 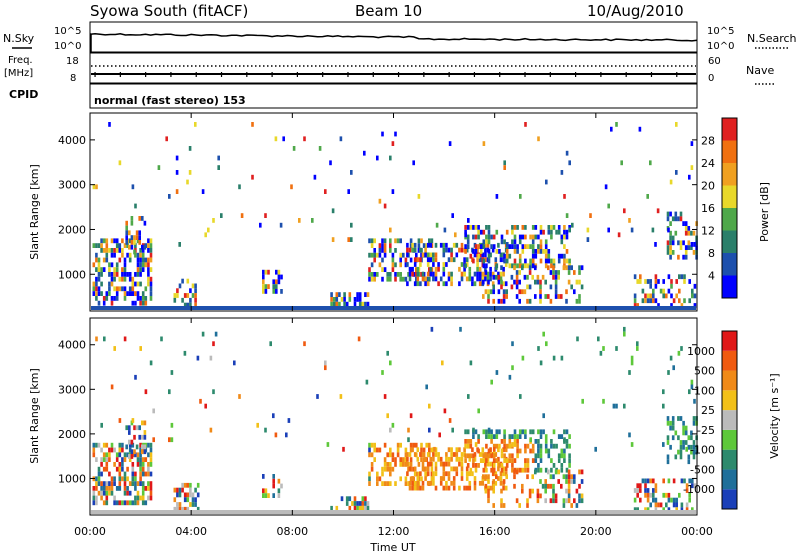 I want to click on xtick-label: 00:00, so click(x=90, y=531).